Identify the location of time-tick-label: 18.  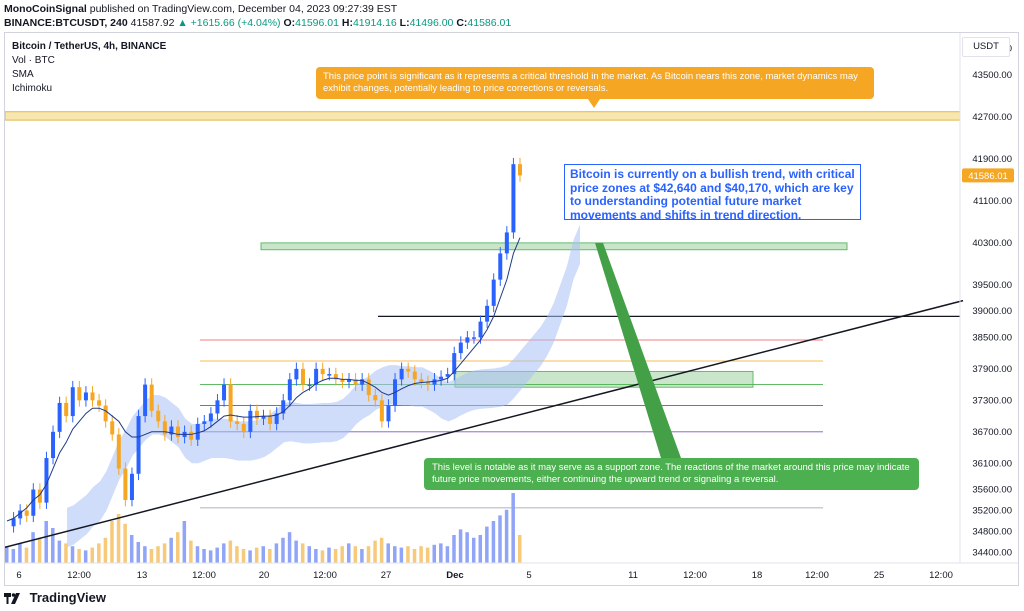
(757, 575).